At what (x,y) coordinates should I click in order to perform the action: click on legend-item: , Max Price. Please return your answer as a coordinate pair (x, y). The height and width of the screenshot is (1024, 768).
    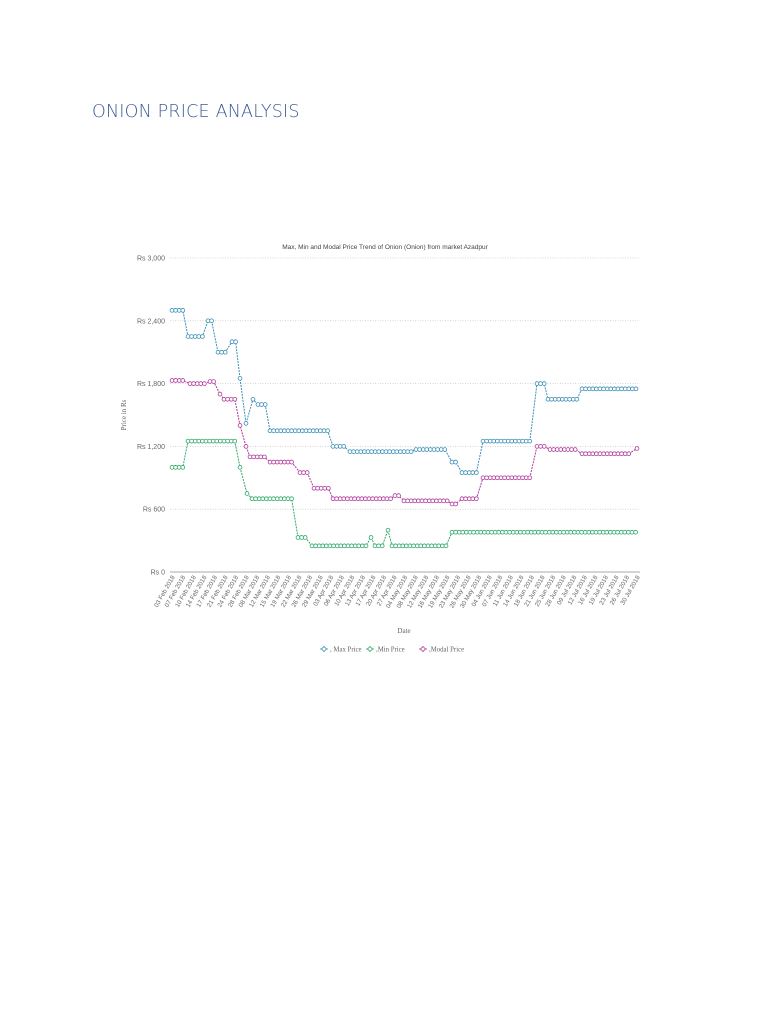
    Looking at the image, I should click on (341, 649).